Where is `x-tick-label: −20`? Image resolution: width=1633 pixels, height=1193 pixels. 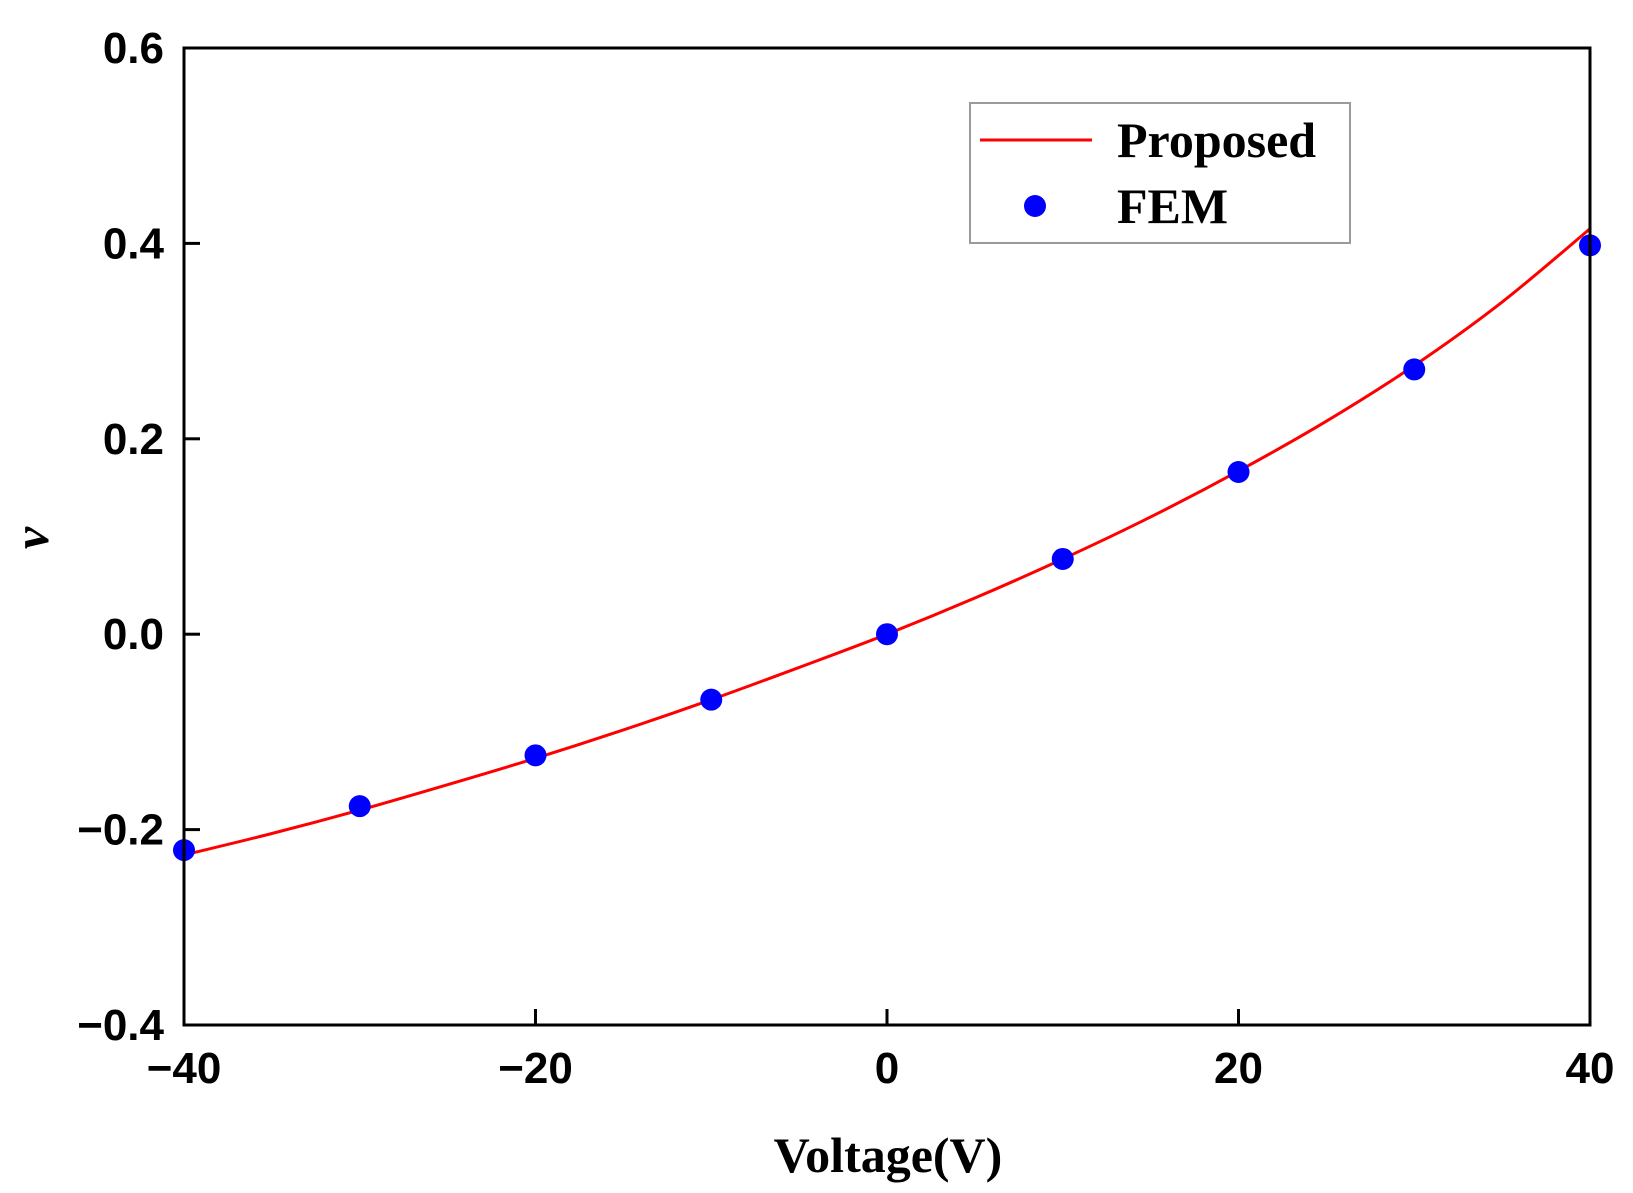
x-tick-label: −20 is located at coordinates (535, 1068).